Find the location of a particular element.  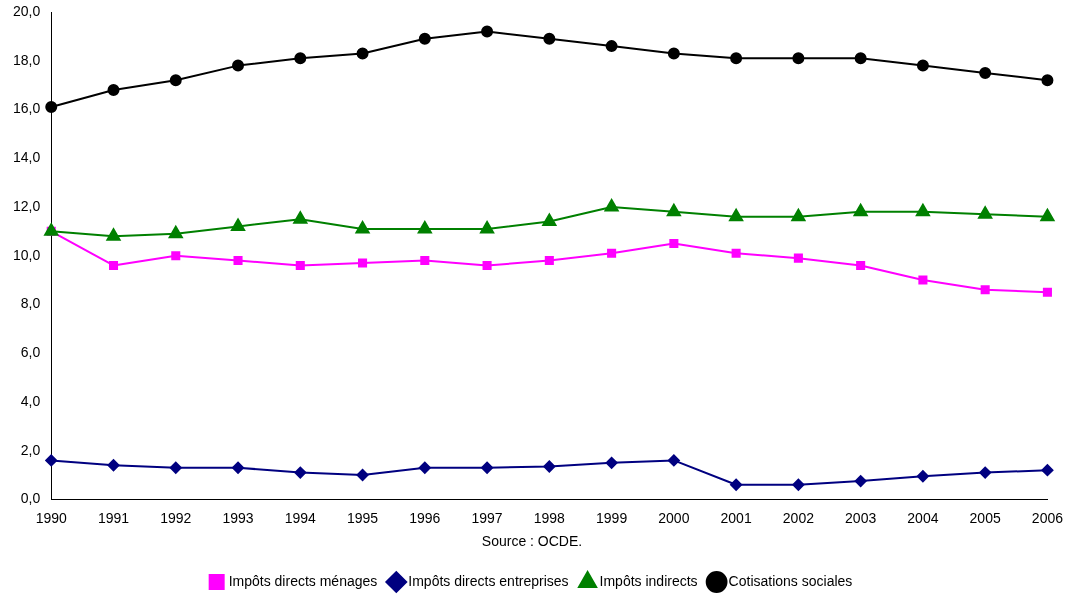

x-tick-label: 2006 is located at coordinates (1047, 517).